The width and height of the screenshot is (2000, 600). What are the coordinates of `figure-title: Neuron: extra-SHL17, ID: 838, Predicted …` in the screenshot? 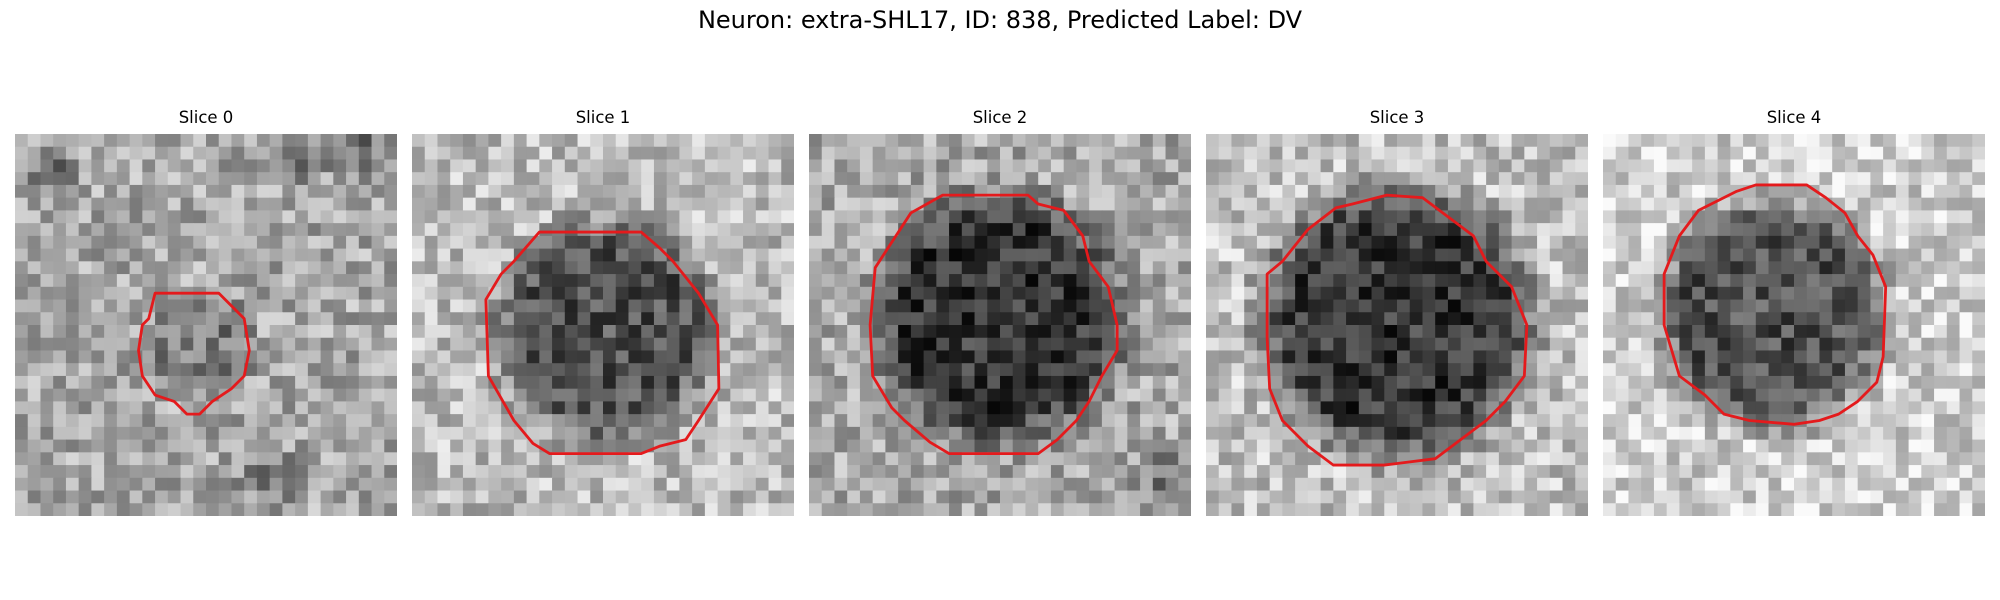 It's located at (1000, 20).